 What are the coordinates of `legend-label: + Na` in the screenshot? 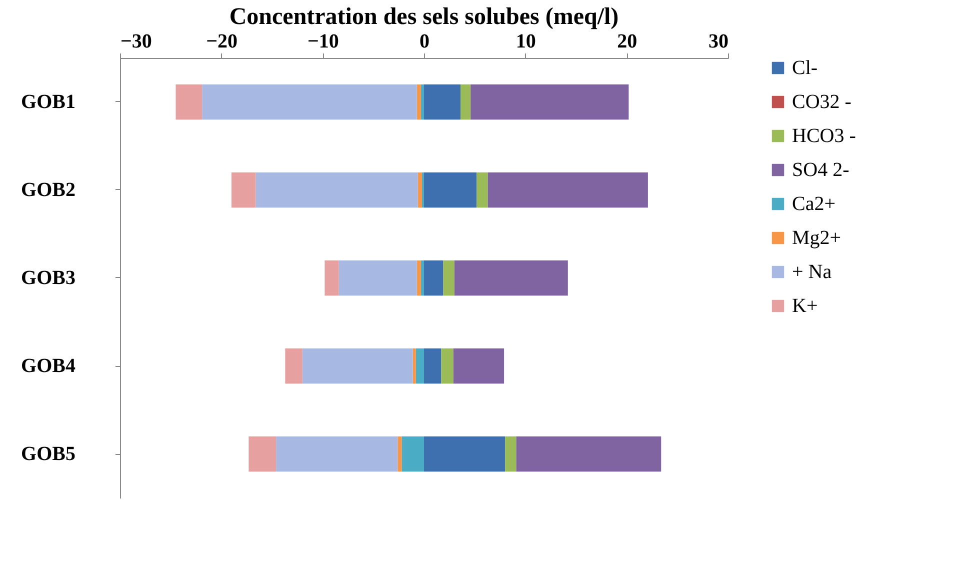 It's located at (812, 272).